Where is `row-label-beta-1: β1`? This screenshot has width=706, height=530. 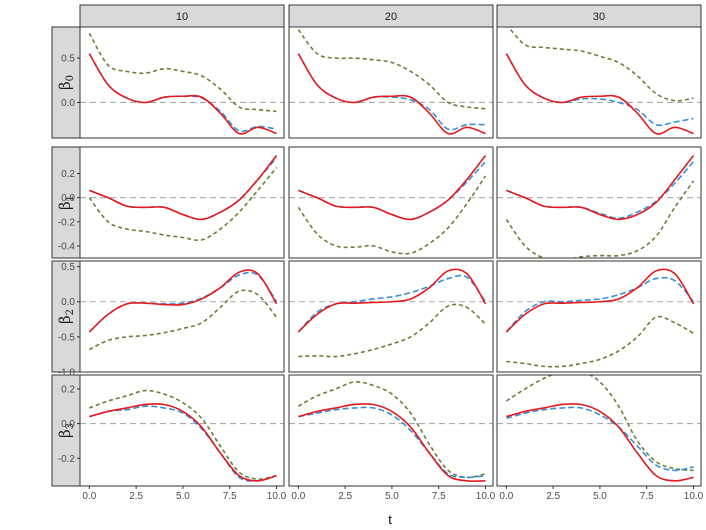
row-label-beta-1: β1 is located at coordinates (66, 202).